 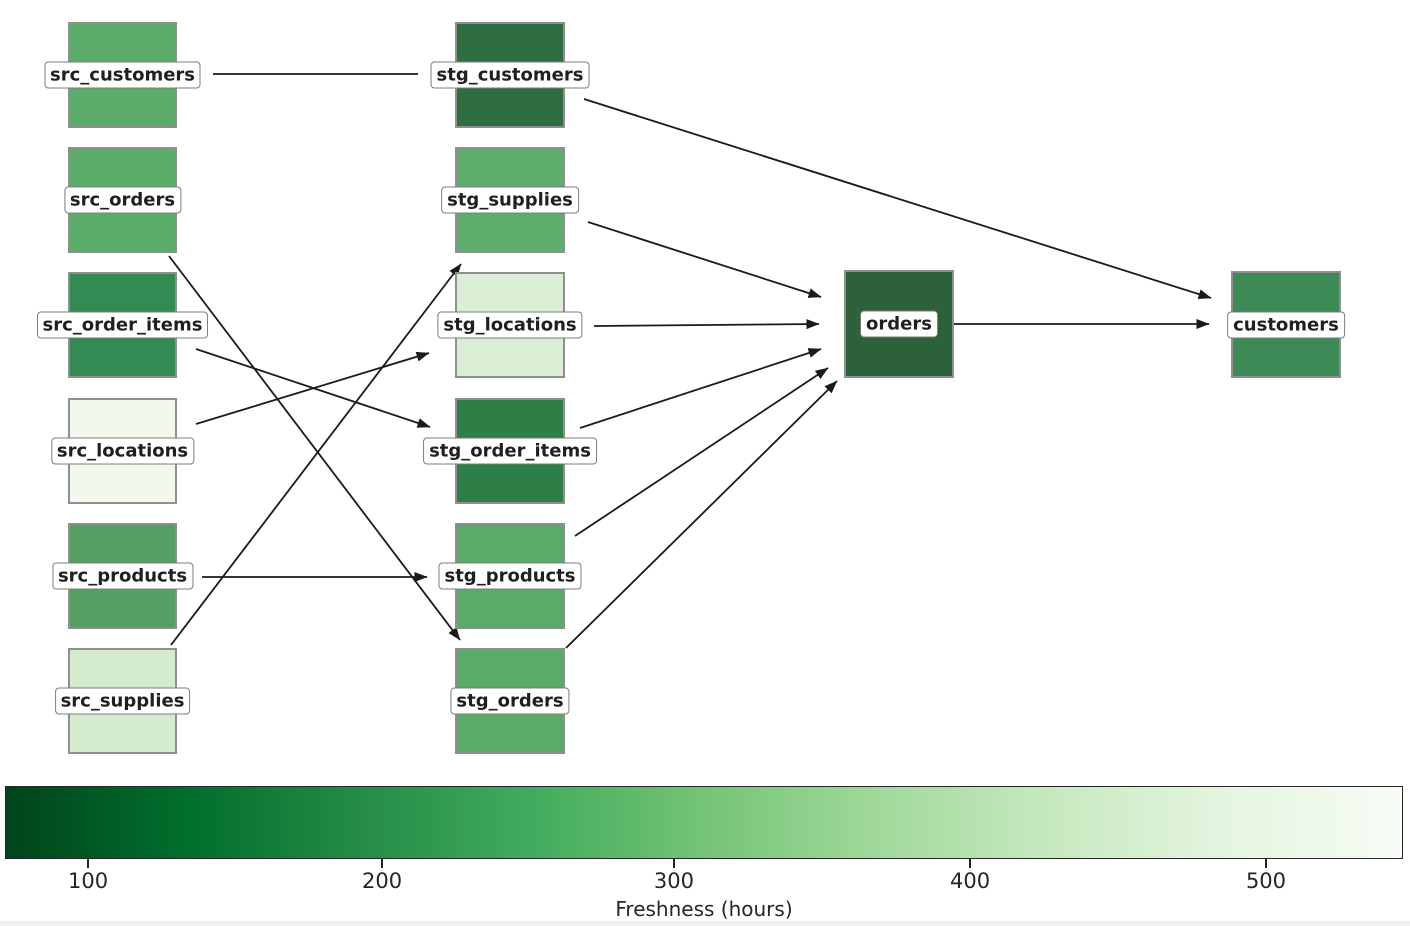 I want to click on colorbar-gradient, so click(x=704, y=822).